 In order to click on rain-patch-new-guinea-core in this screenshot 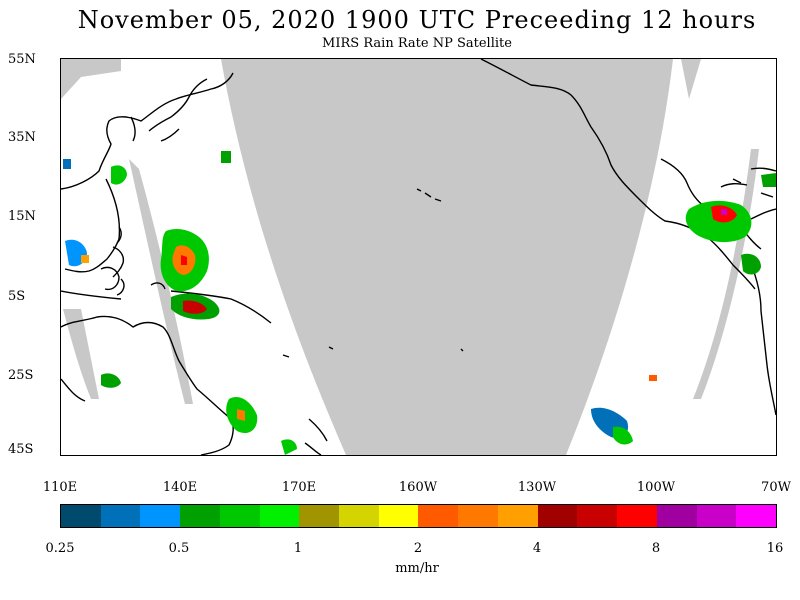, I will do `click(195, 307)`.